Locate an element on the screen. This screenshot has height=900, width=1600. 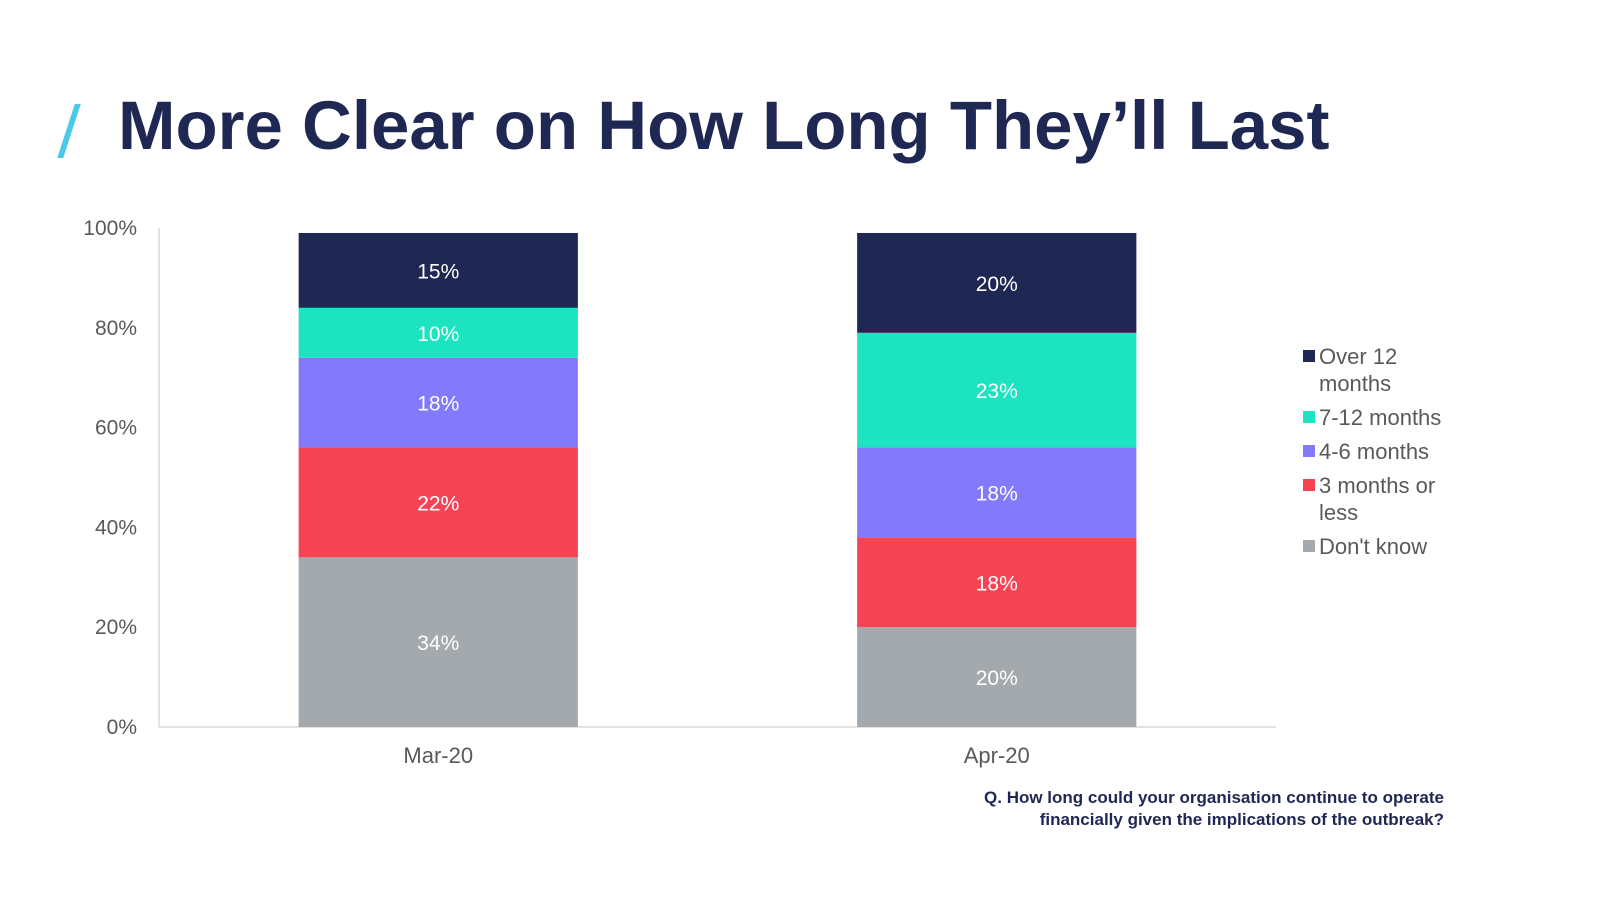
data-label: 23% is located at coordinates (997, 391).